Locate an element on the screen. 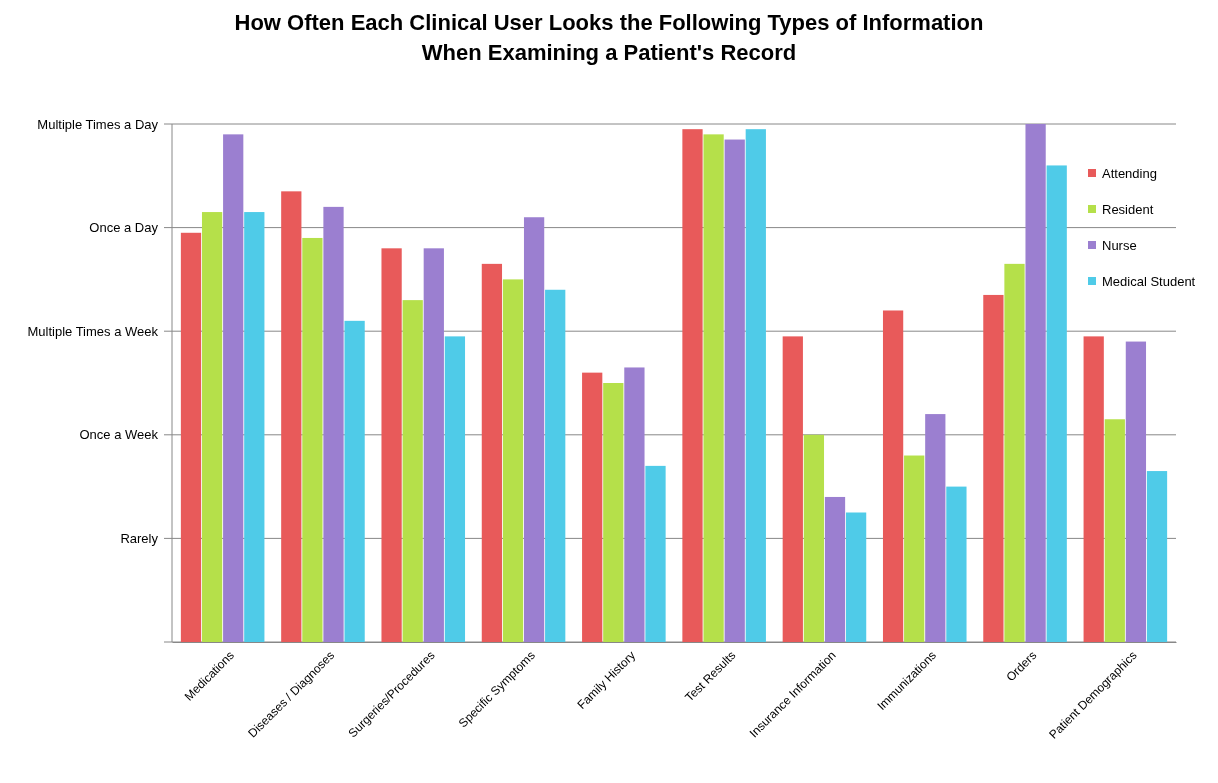  text: Multiple Times a Week is located at coordinates (93, 331).